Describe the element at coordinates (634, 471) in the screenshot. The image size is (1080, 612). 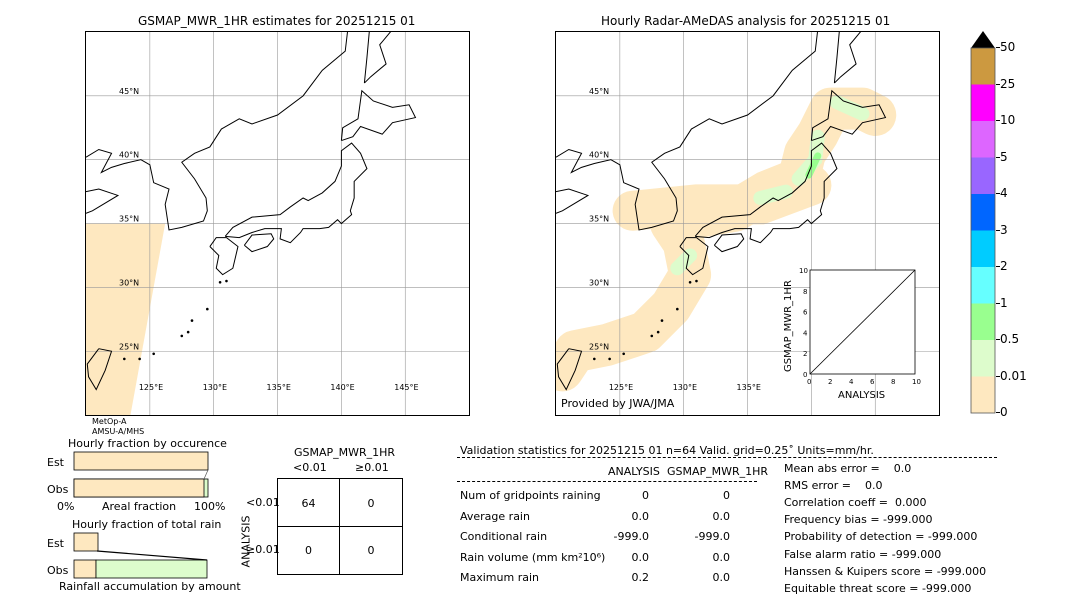
I see `stats-col-analysis: ANALYSIS` at that location.